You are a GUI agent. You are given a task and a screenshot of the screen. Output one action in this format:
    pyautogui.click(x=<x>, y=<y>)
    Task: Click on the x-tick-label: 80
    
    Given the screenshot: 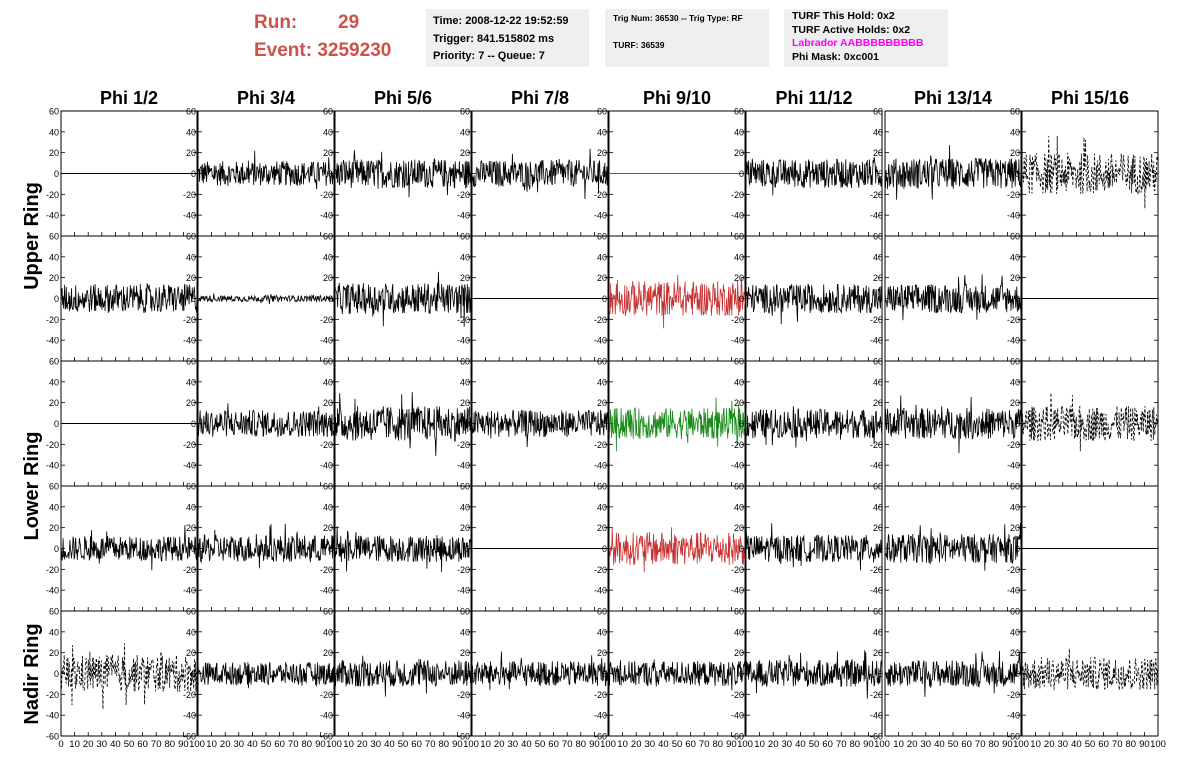 What is the action you would take?
    pyautogui.click(x=718, y=744)
    